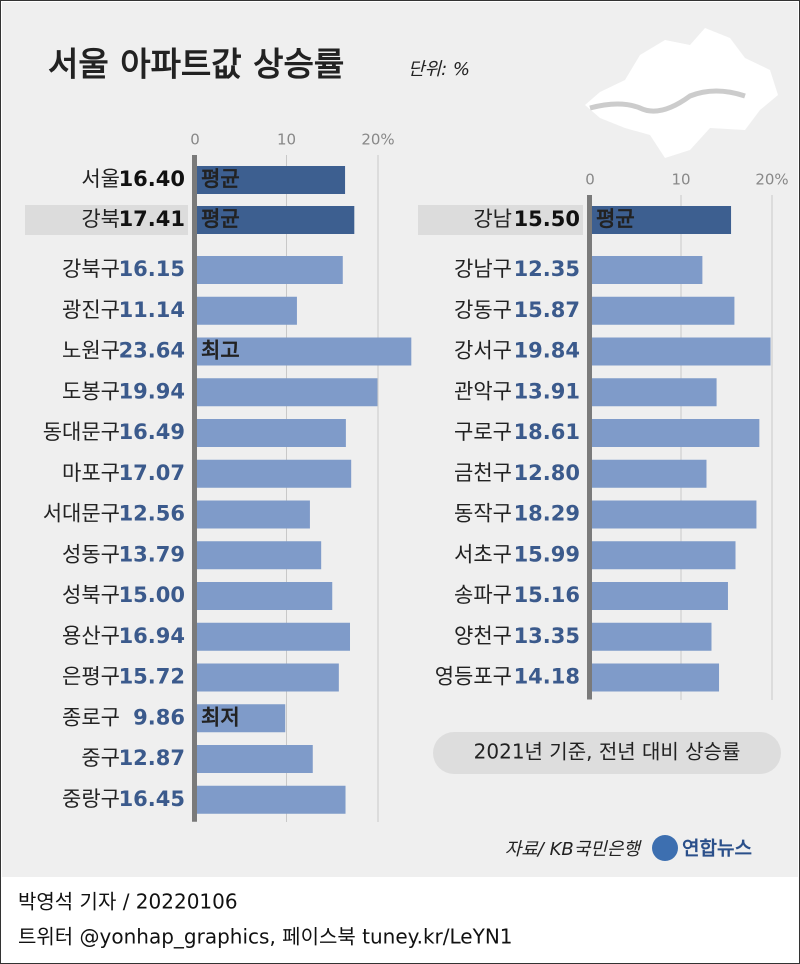  Describe the element at coordinates (152, 758) in the screenshot. I see `value-label: 12.87` at that location.